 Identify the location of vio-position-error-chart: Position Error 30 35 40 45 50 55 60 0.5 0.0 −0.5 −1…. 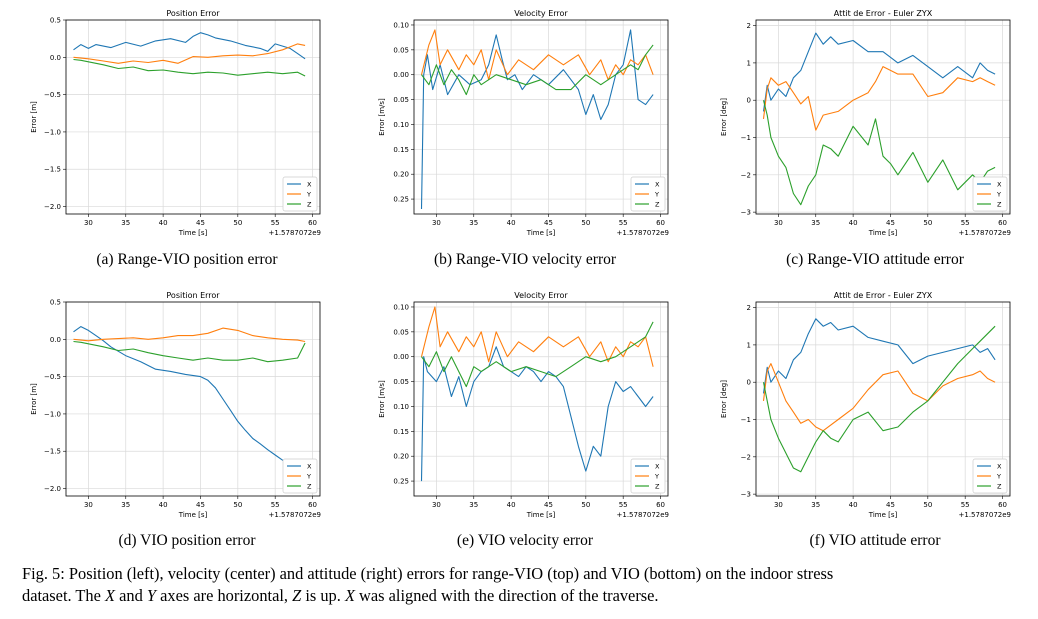
(175, 405).